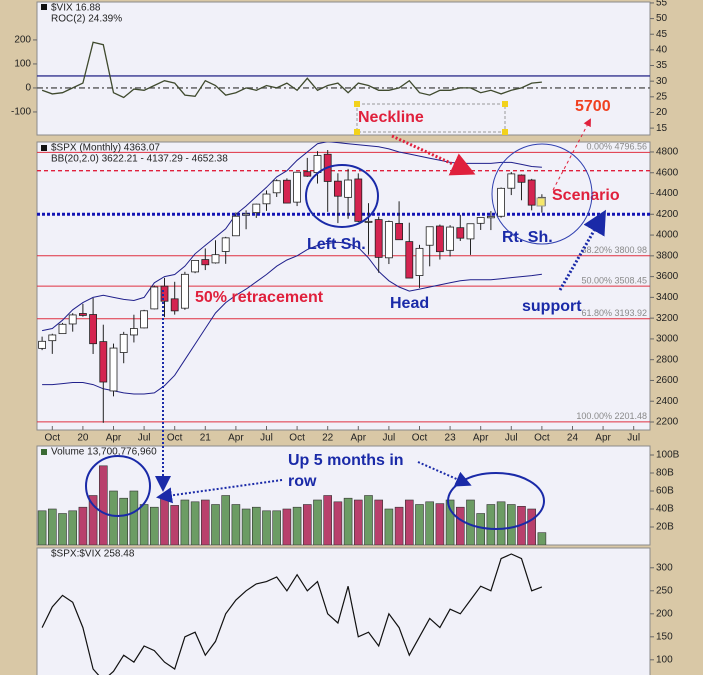 The height and width of the screenshot is (675, 703). What do you see at coordinates (571, 154) in the screenshot?
I see `scenario-arrow` at bounding box center [571, 154].